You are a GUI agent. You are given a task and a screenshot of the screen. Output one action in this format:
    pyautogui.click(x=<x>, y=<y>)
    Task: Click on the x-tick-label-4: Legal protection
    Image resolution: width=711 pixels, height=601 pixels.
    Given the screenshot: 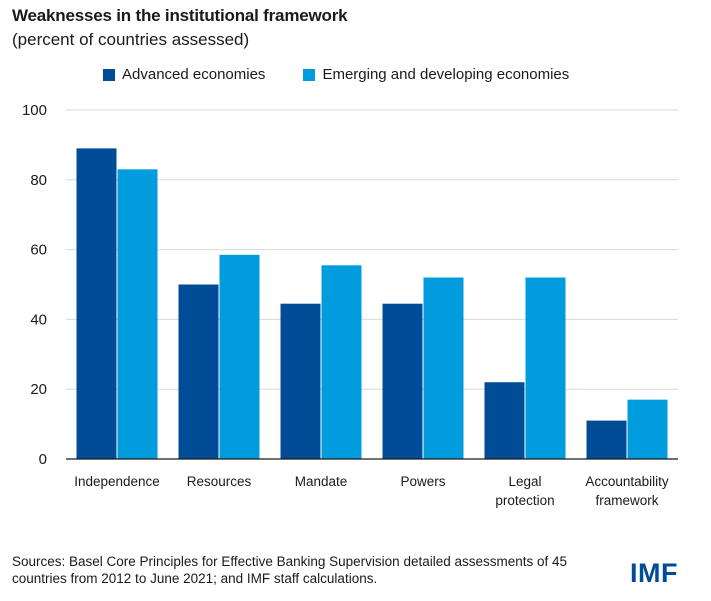 What is the action you would take?
    pyautogui.click(x=524, y=491)
    